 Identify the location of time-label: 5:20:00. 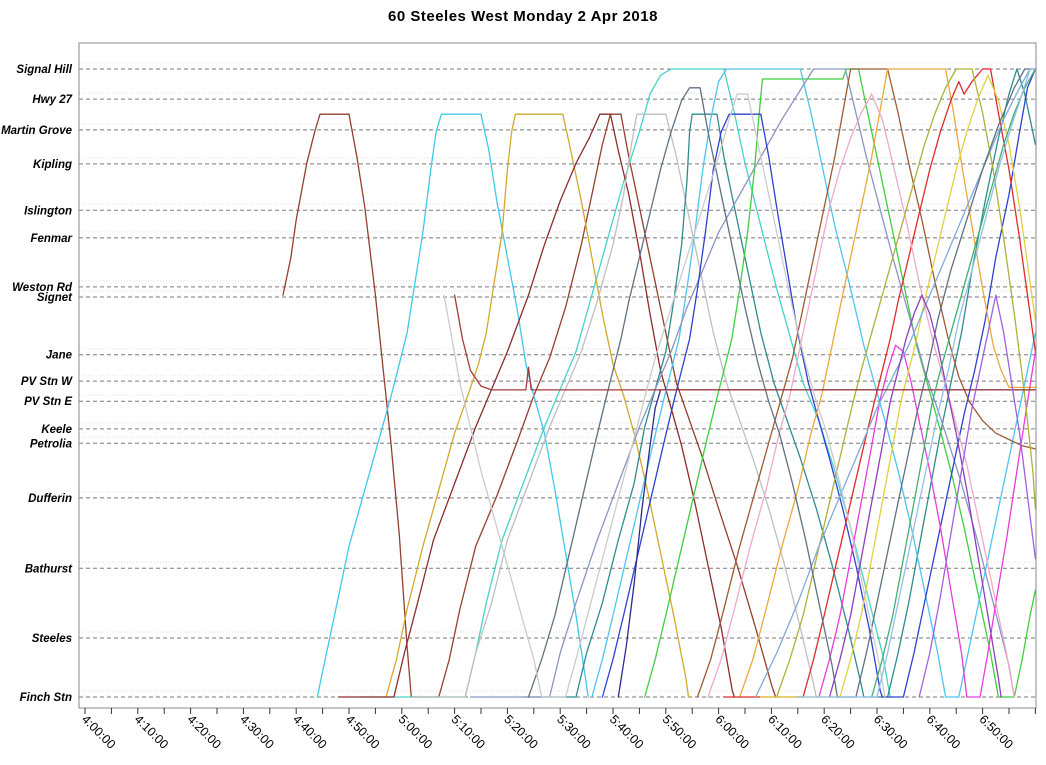
(520, 731).